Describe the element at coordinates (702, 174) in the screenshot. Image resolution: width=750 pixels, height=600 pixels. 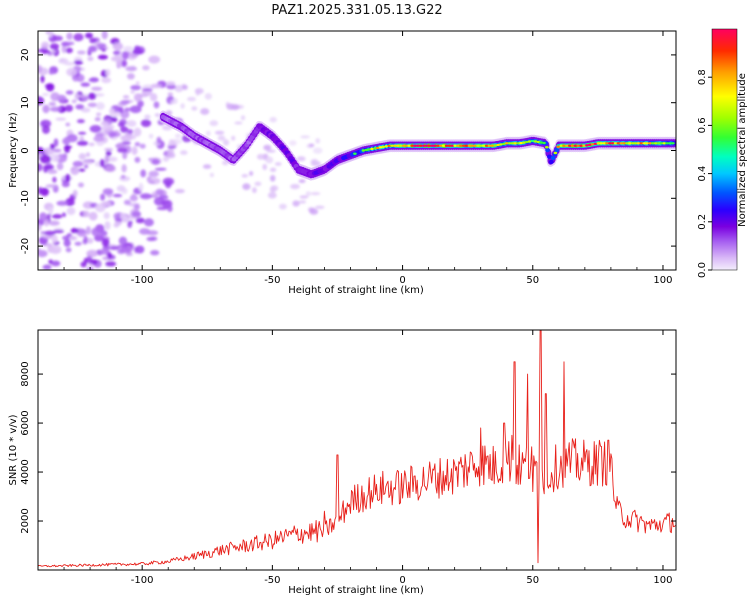
I see `colorbar-tick-label: 0.4` at that location.